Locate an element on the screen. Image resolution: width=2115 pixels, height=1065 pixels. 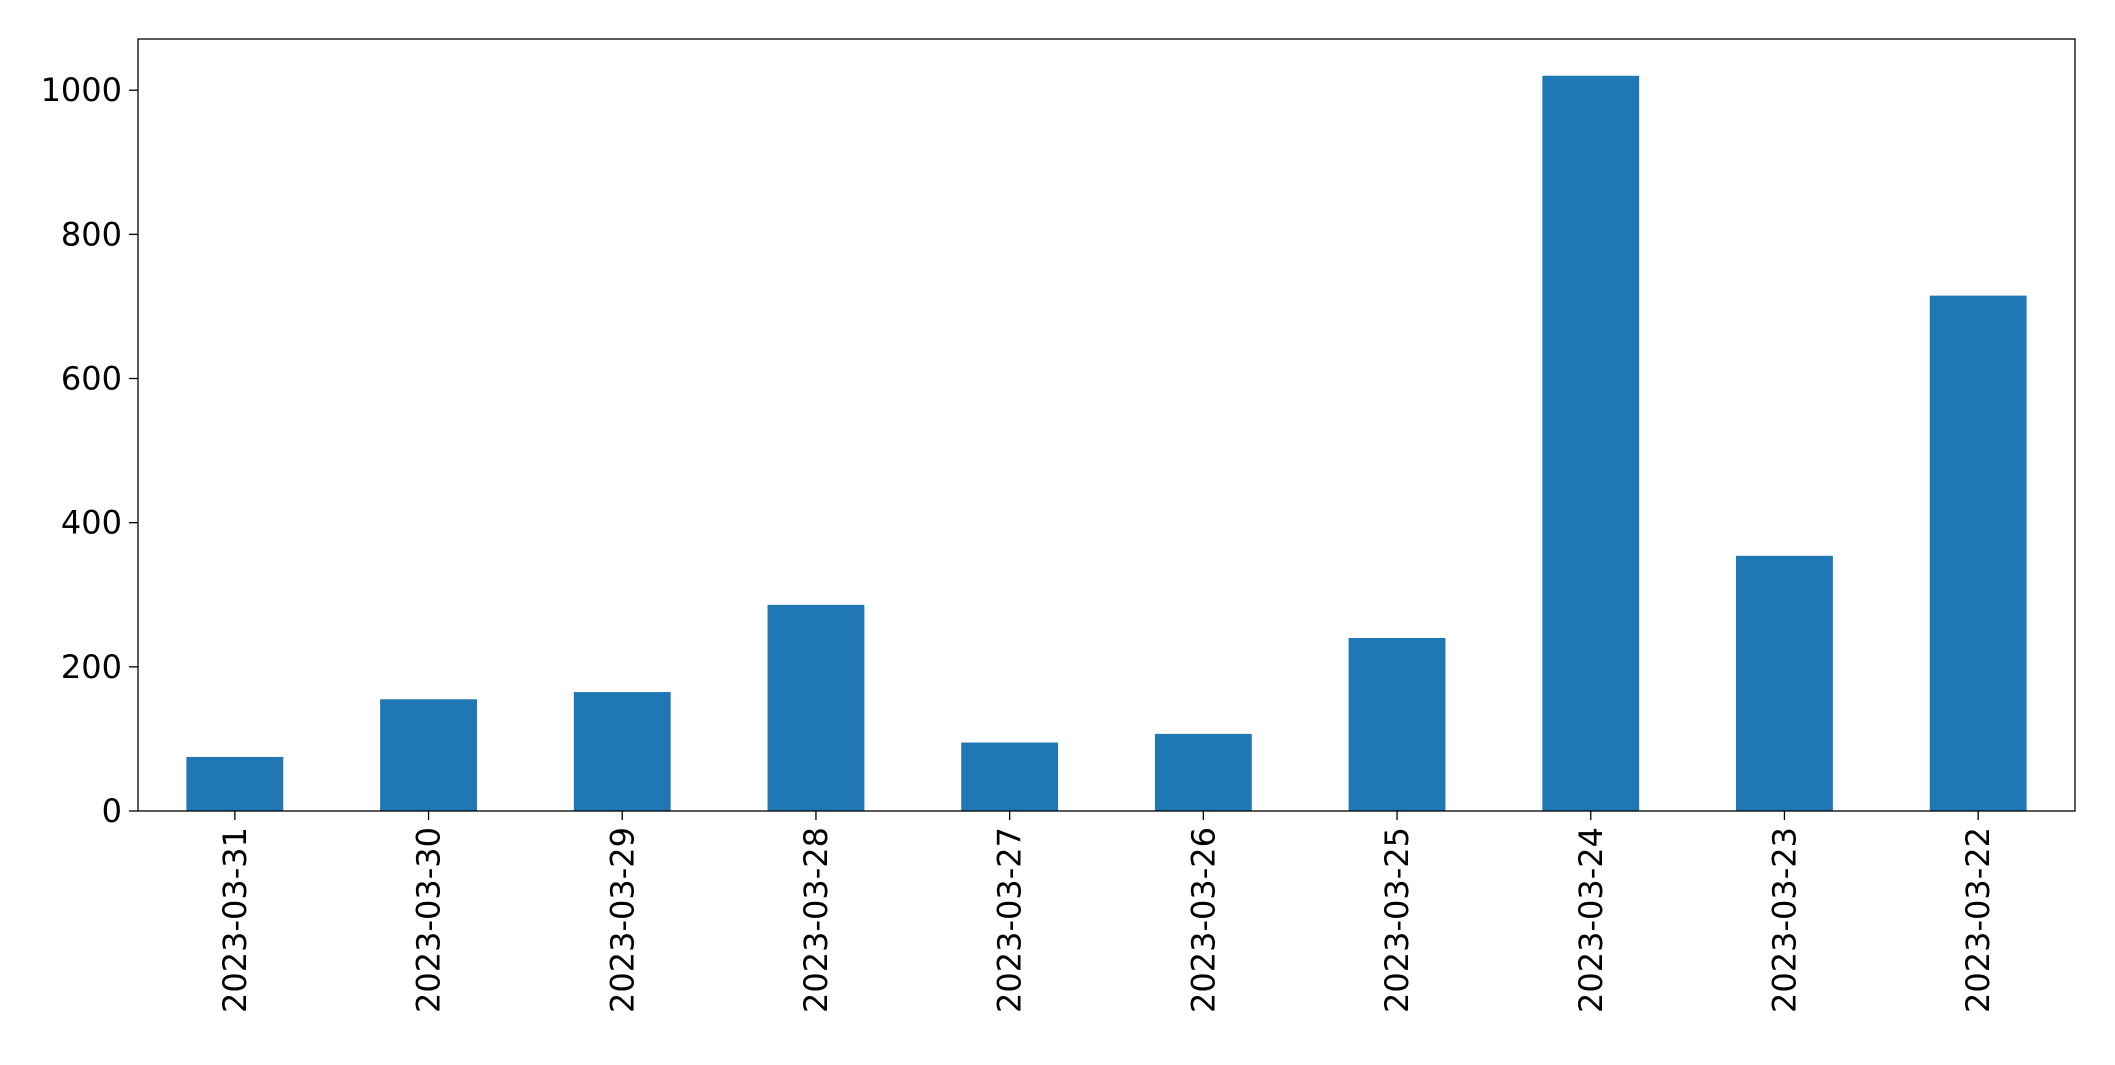
x-tick-label: 2023-03-22 is located at coordinates (1978, 920).